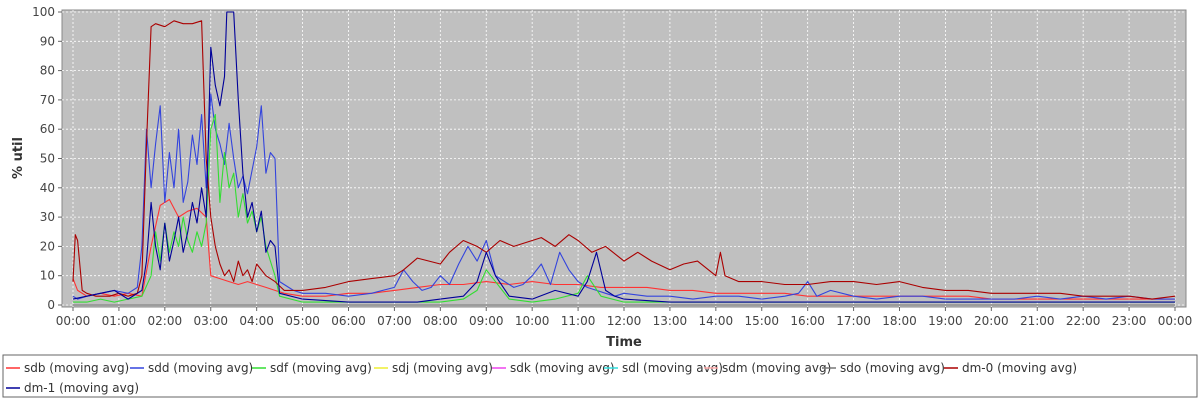  Describe the element at coordinates (486, 321) in the screenshot. I see `x-tick-label: 09:00` at that location.